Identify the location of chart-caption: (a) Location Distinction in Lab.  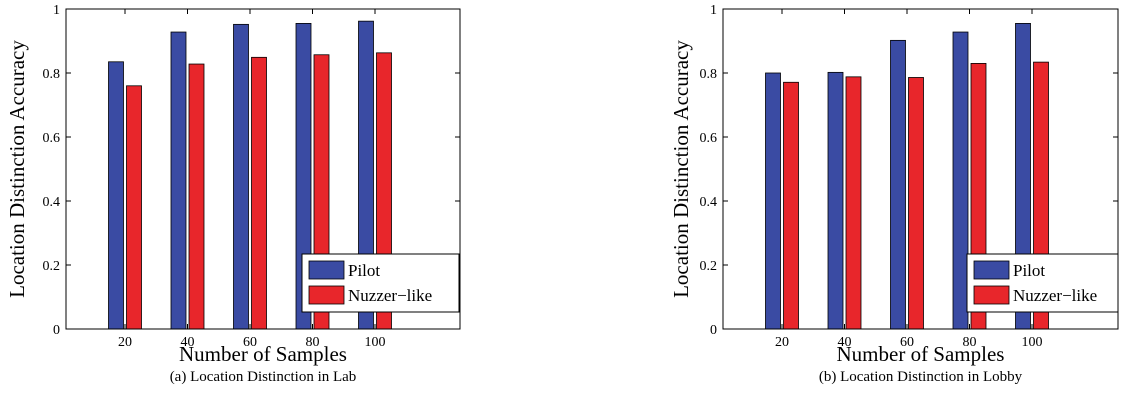
(263, 377).